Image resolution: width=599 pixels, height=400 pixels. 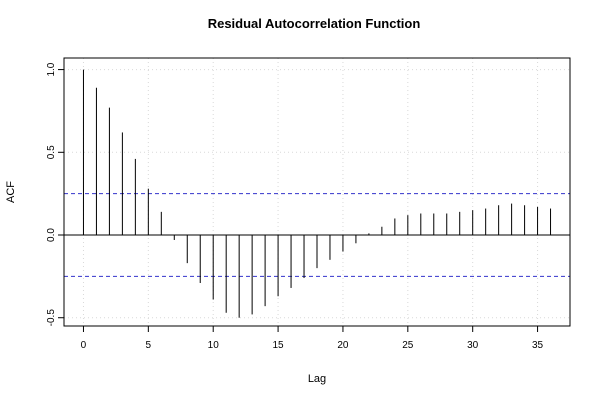 What do you see at coordinates (343, 345) in the screenshot?
I see `x-tick-label: 20` at bounding box center [343, 345].